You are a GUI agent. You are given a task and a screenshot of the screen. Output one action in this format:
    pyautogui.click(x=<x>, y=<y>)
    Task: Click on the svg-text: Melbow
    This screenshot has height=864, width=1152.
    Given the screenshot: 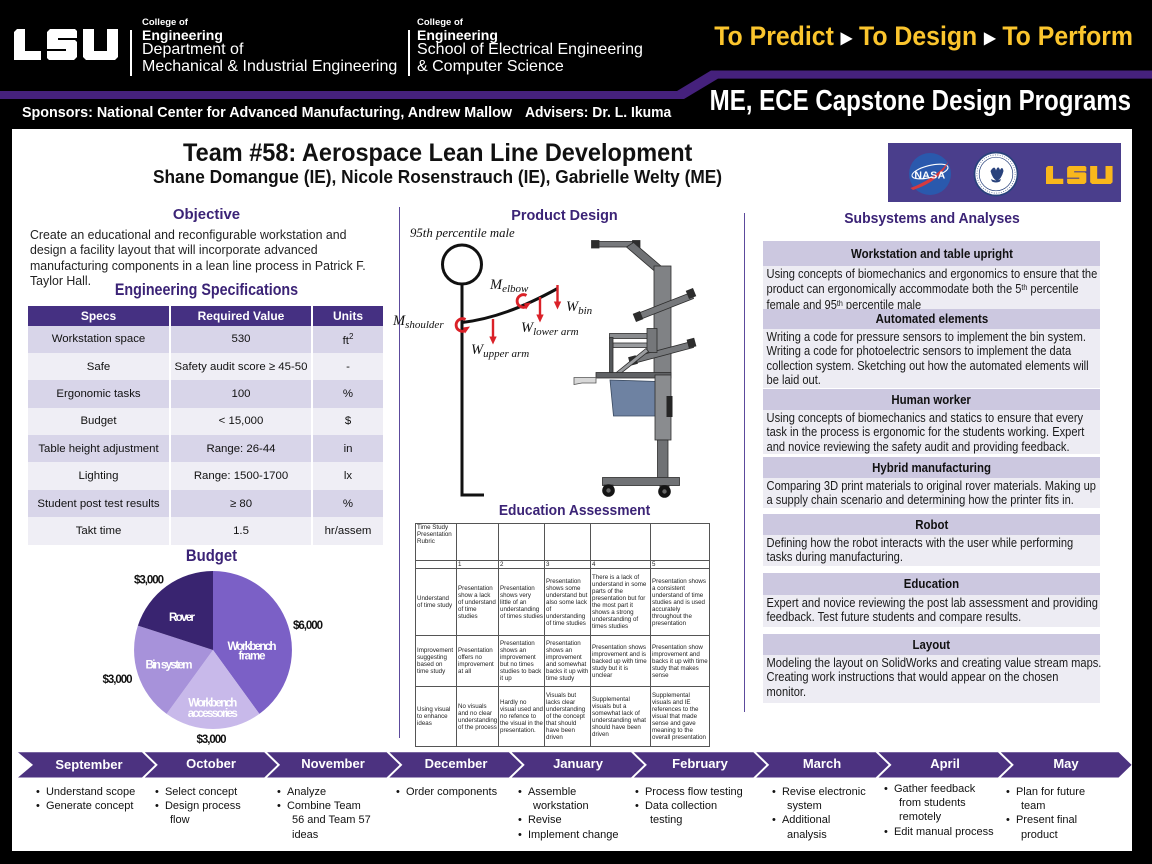 What is the action you would take?
    pyautogui.click(x=509, y=286)
    